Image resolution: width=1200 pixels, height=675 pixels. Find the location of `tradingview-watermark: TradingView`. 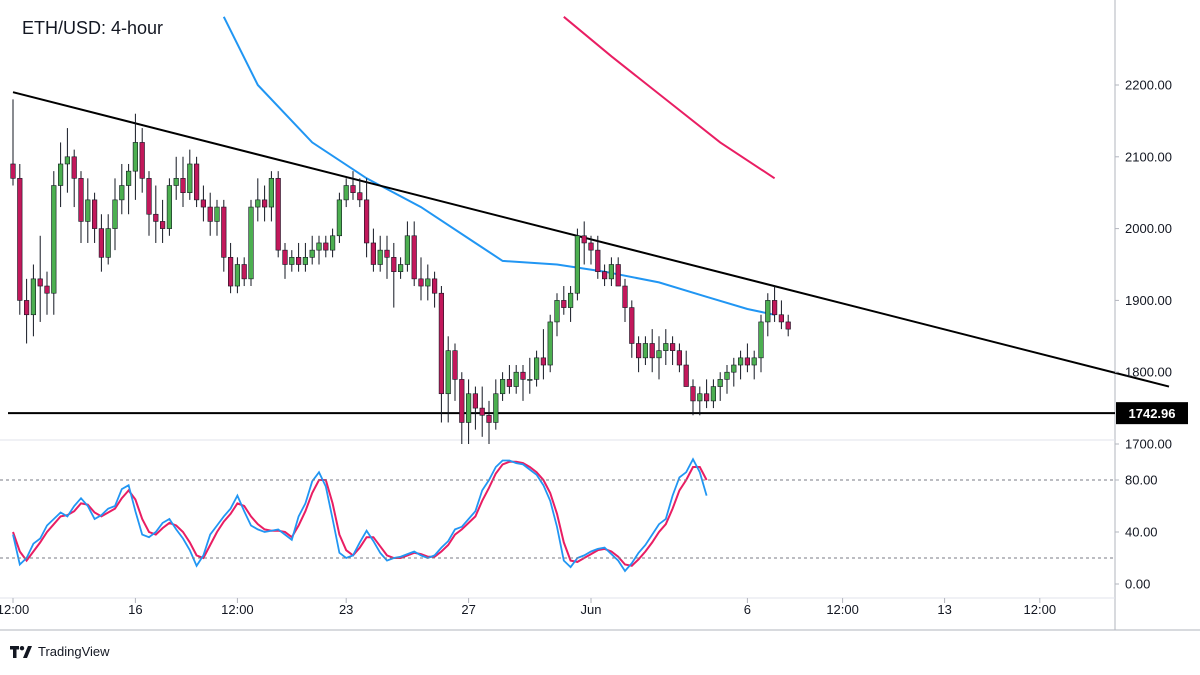

tradingview-watermark: TradingView is located at coordinates (60, 651).